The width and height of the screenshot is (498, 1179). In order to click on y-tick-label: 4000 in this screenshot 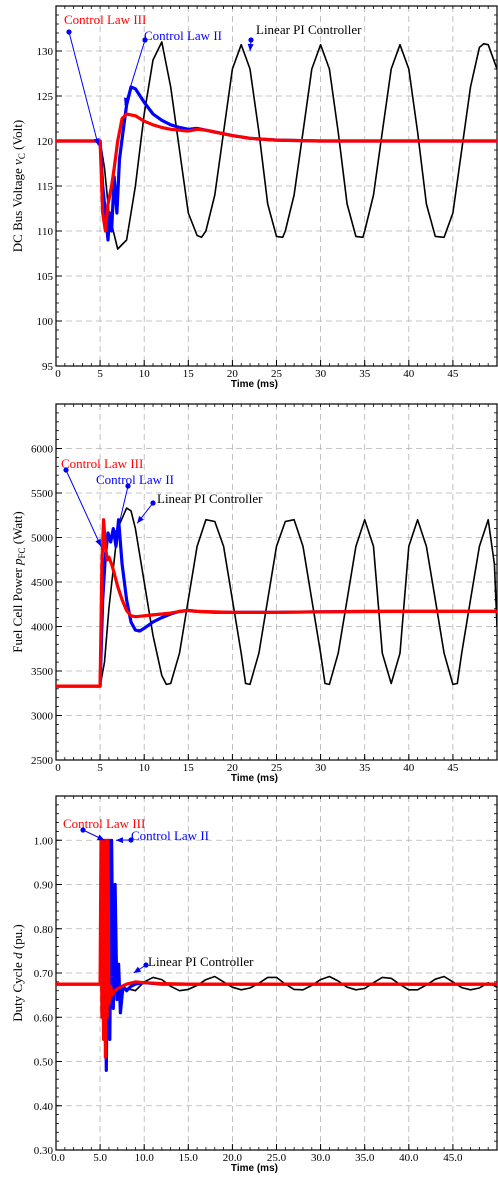, I will do `click(42, 628)`.